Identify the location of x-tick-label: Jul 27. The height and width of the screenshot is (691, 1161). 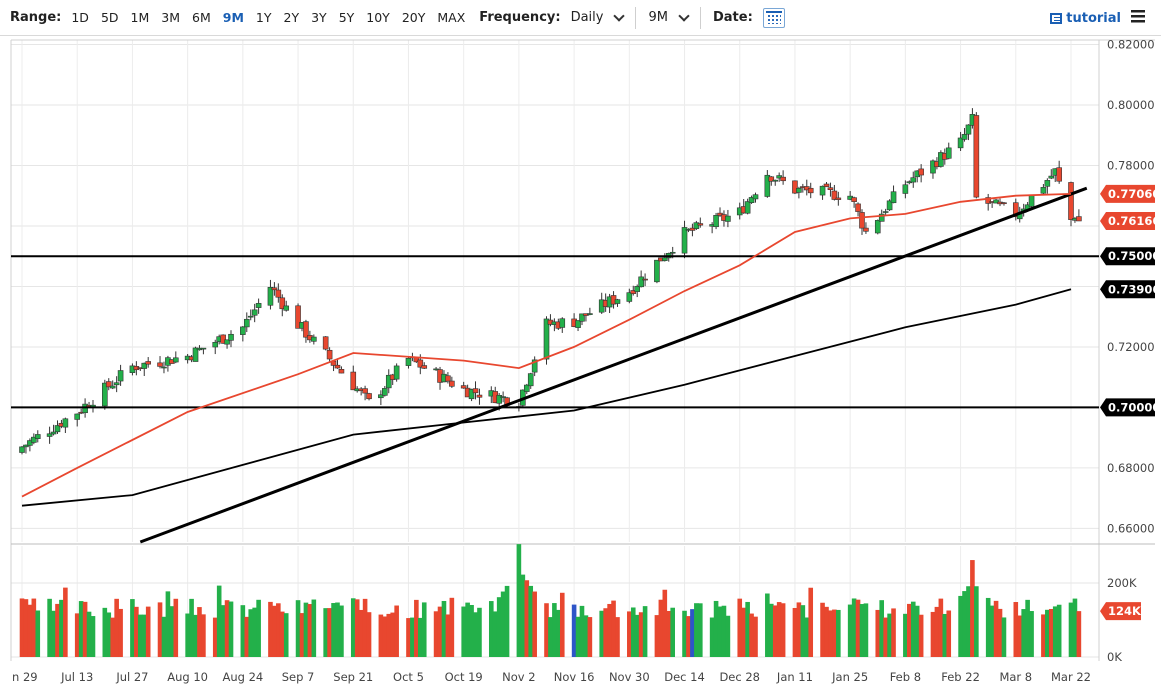
(131, 677).